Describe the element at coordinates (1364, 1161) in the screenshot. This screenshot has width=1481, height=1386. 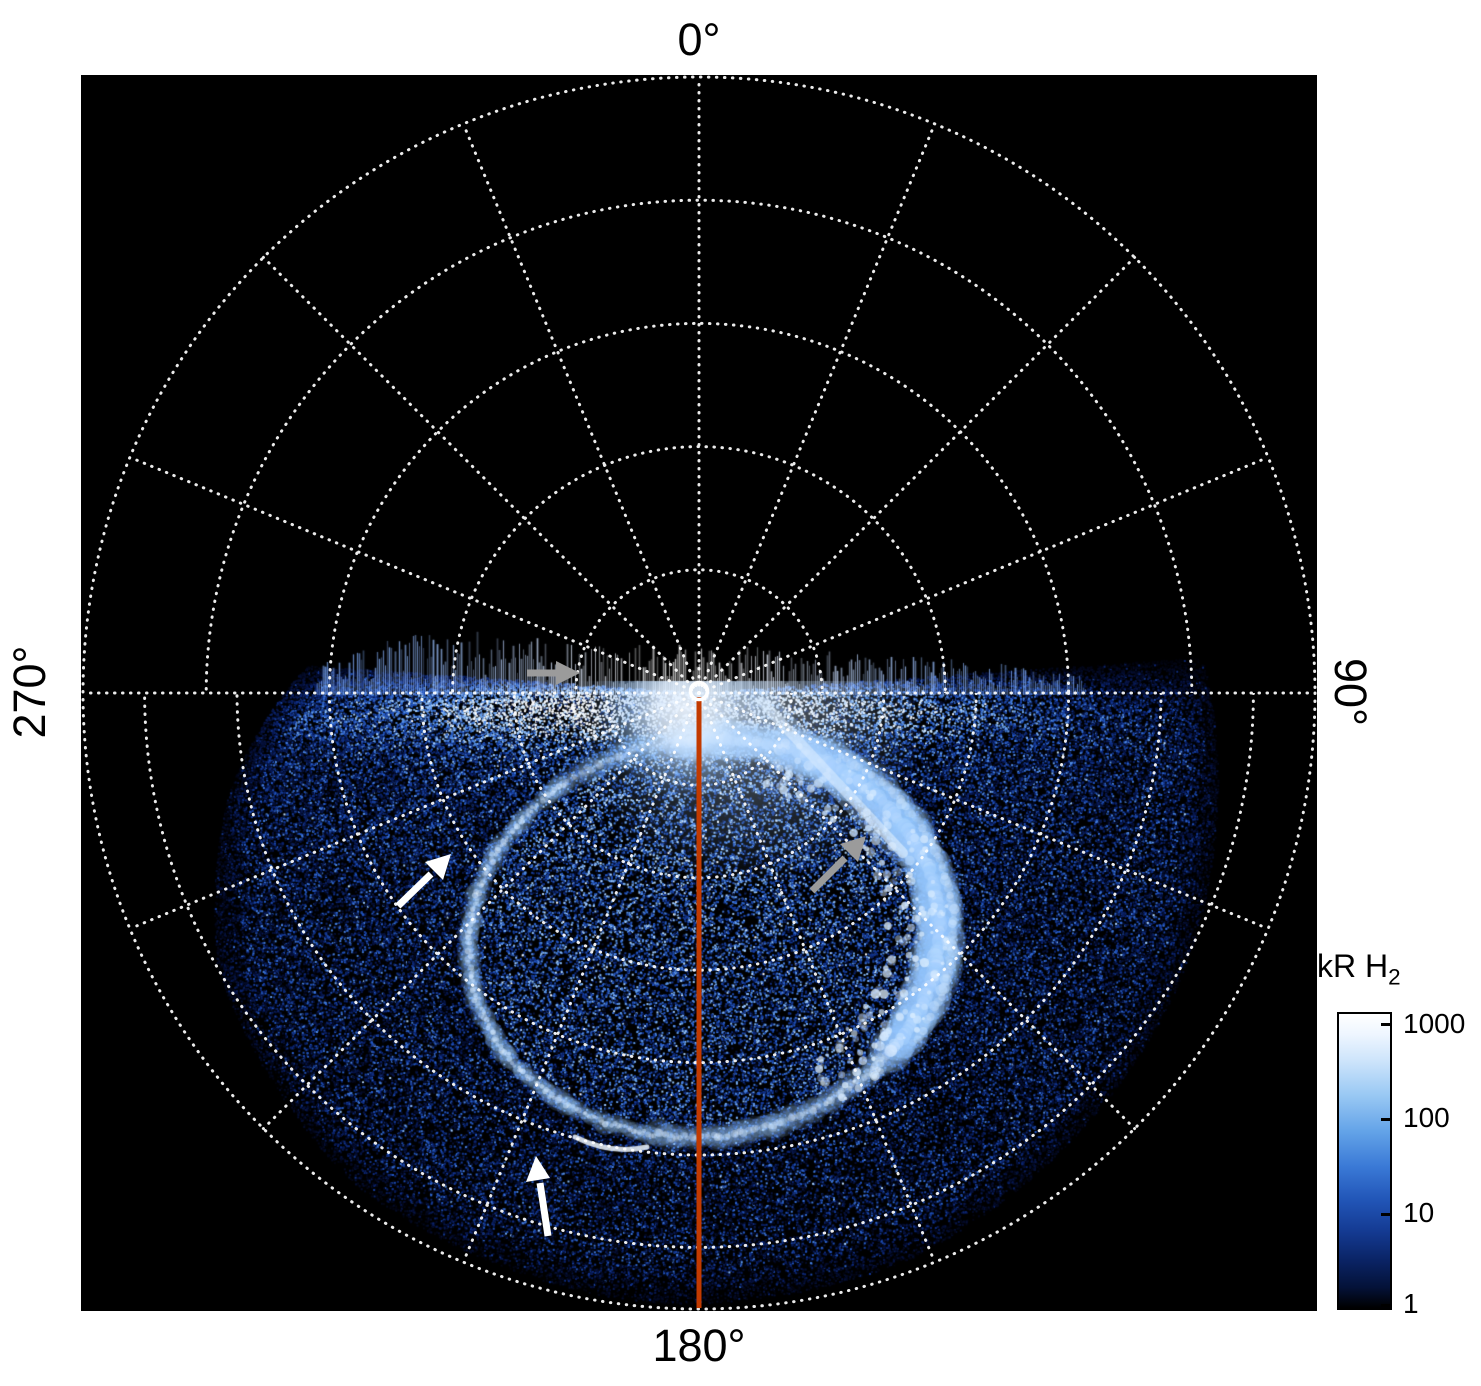
I see `colorbar` at that location.